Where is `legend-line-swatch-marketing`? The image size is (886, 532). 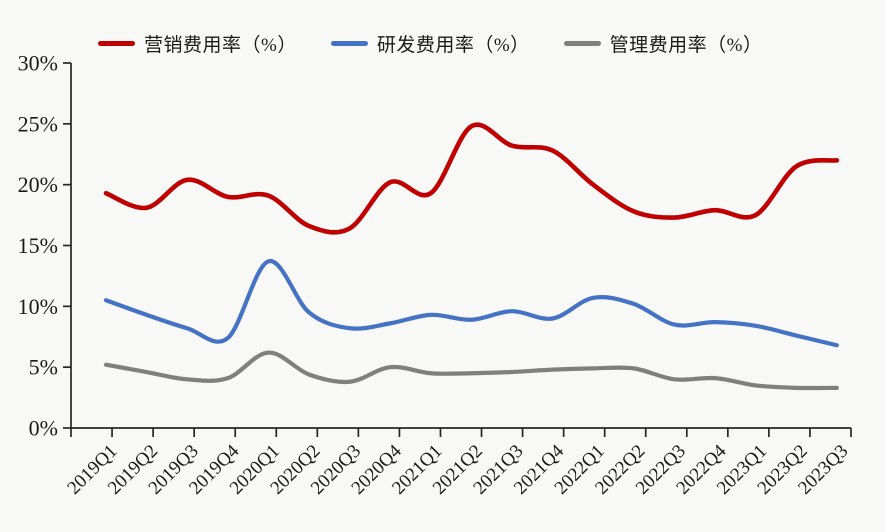
legend-line-swatch-marketing is located at coordinates (116, 43).